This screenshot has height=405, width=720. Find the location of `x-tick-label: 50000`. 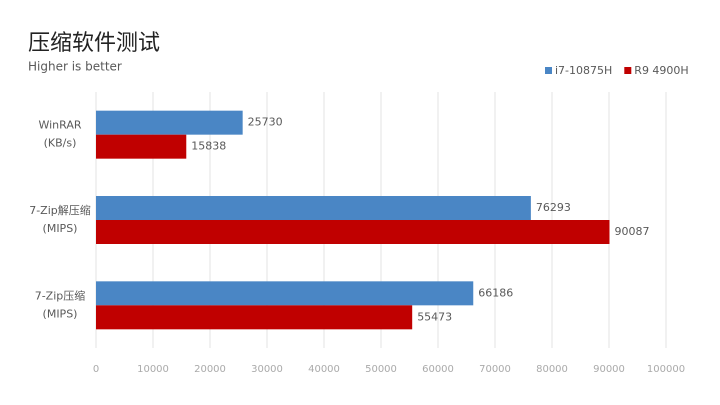

x-tick-label: 50000 is located at coordinates (381, 369).